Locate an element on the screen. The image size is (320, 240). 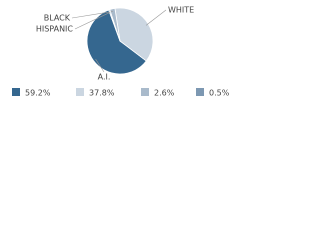
legend-label: 0.5% is located at coordinates (219, 93).